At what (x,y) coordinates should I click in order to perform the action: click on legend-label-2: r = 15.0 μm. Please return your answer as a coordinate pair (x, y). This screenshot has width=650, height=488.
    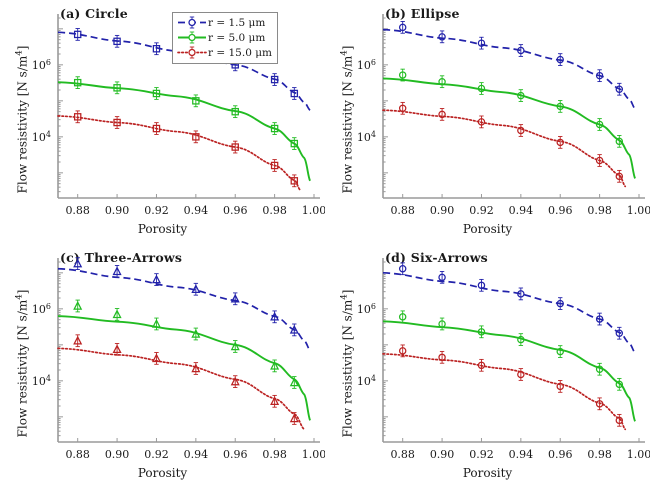
    Looking at the image, I should click on (240, 52).